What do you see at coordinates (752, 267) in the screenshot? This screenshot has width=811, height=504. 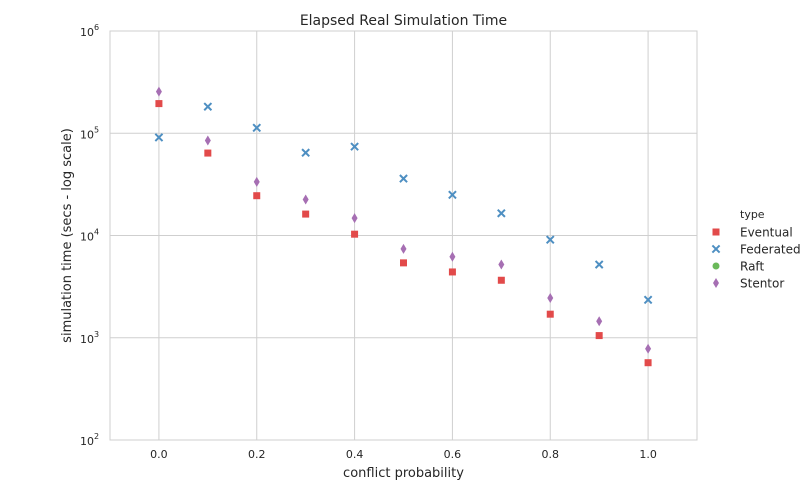 I see `legend-label-raft: Raft` at bounding box center [752, 267].